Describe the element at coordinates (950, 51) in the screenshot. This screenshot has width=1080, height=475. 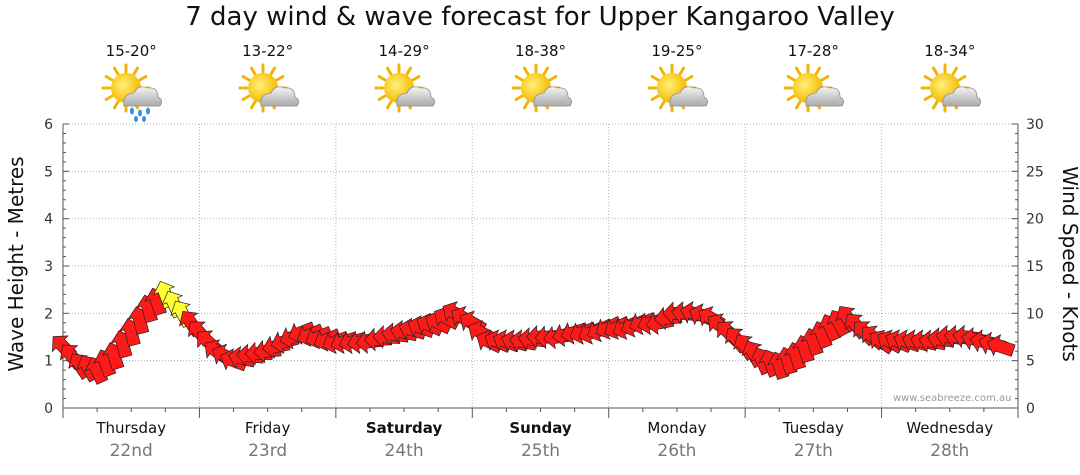
I see `temperature-range: 18-34°` at that location.